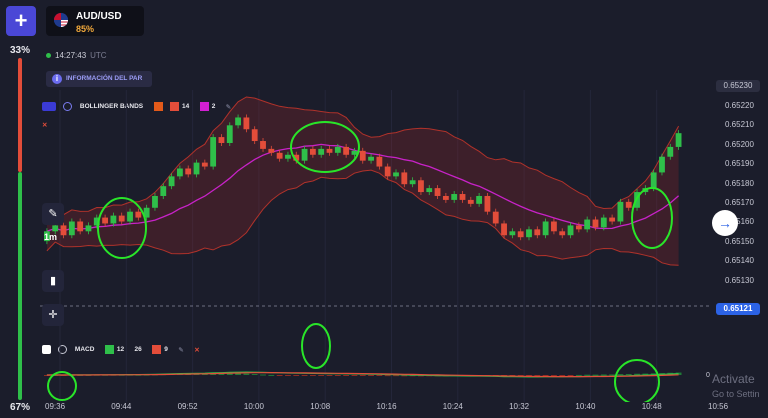 The height and width of the screenshot is (418, 768). What do you see at coordinates (736, 394) in the screenshot?
I see `watermark-line2: Go to Settin` at bounding box center [736, 394].